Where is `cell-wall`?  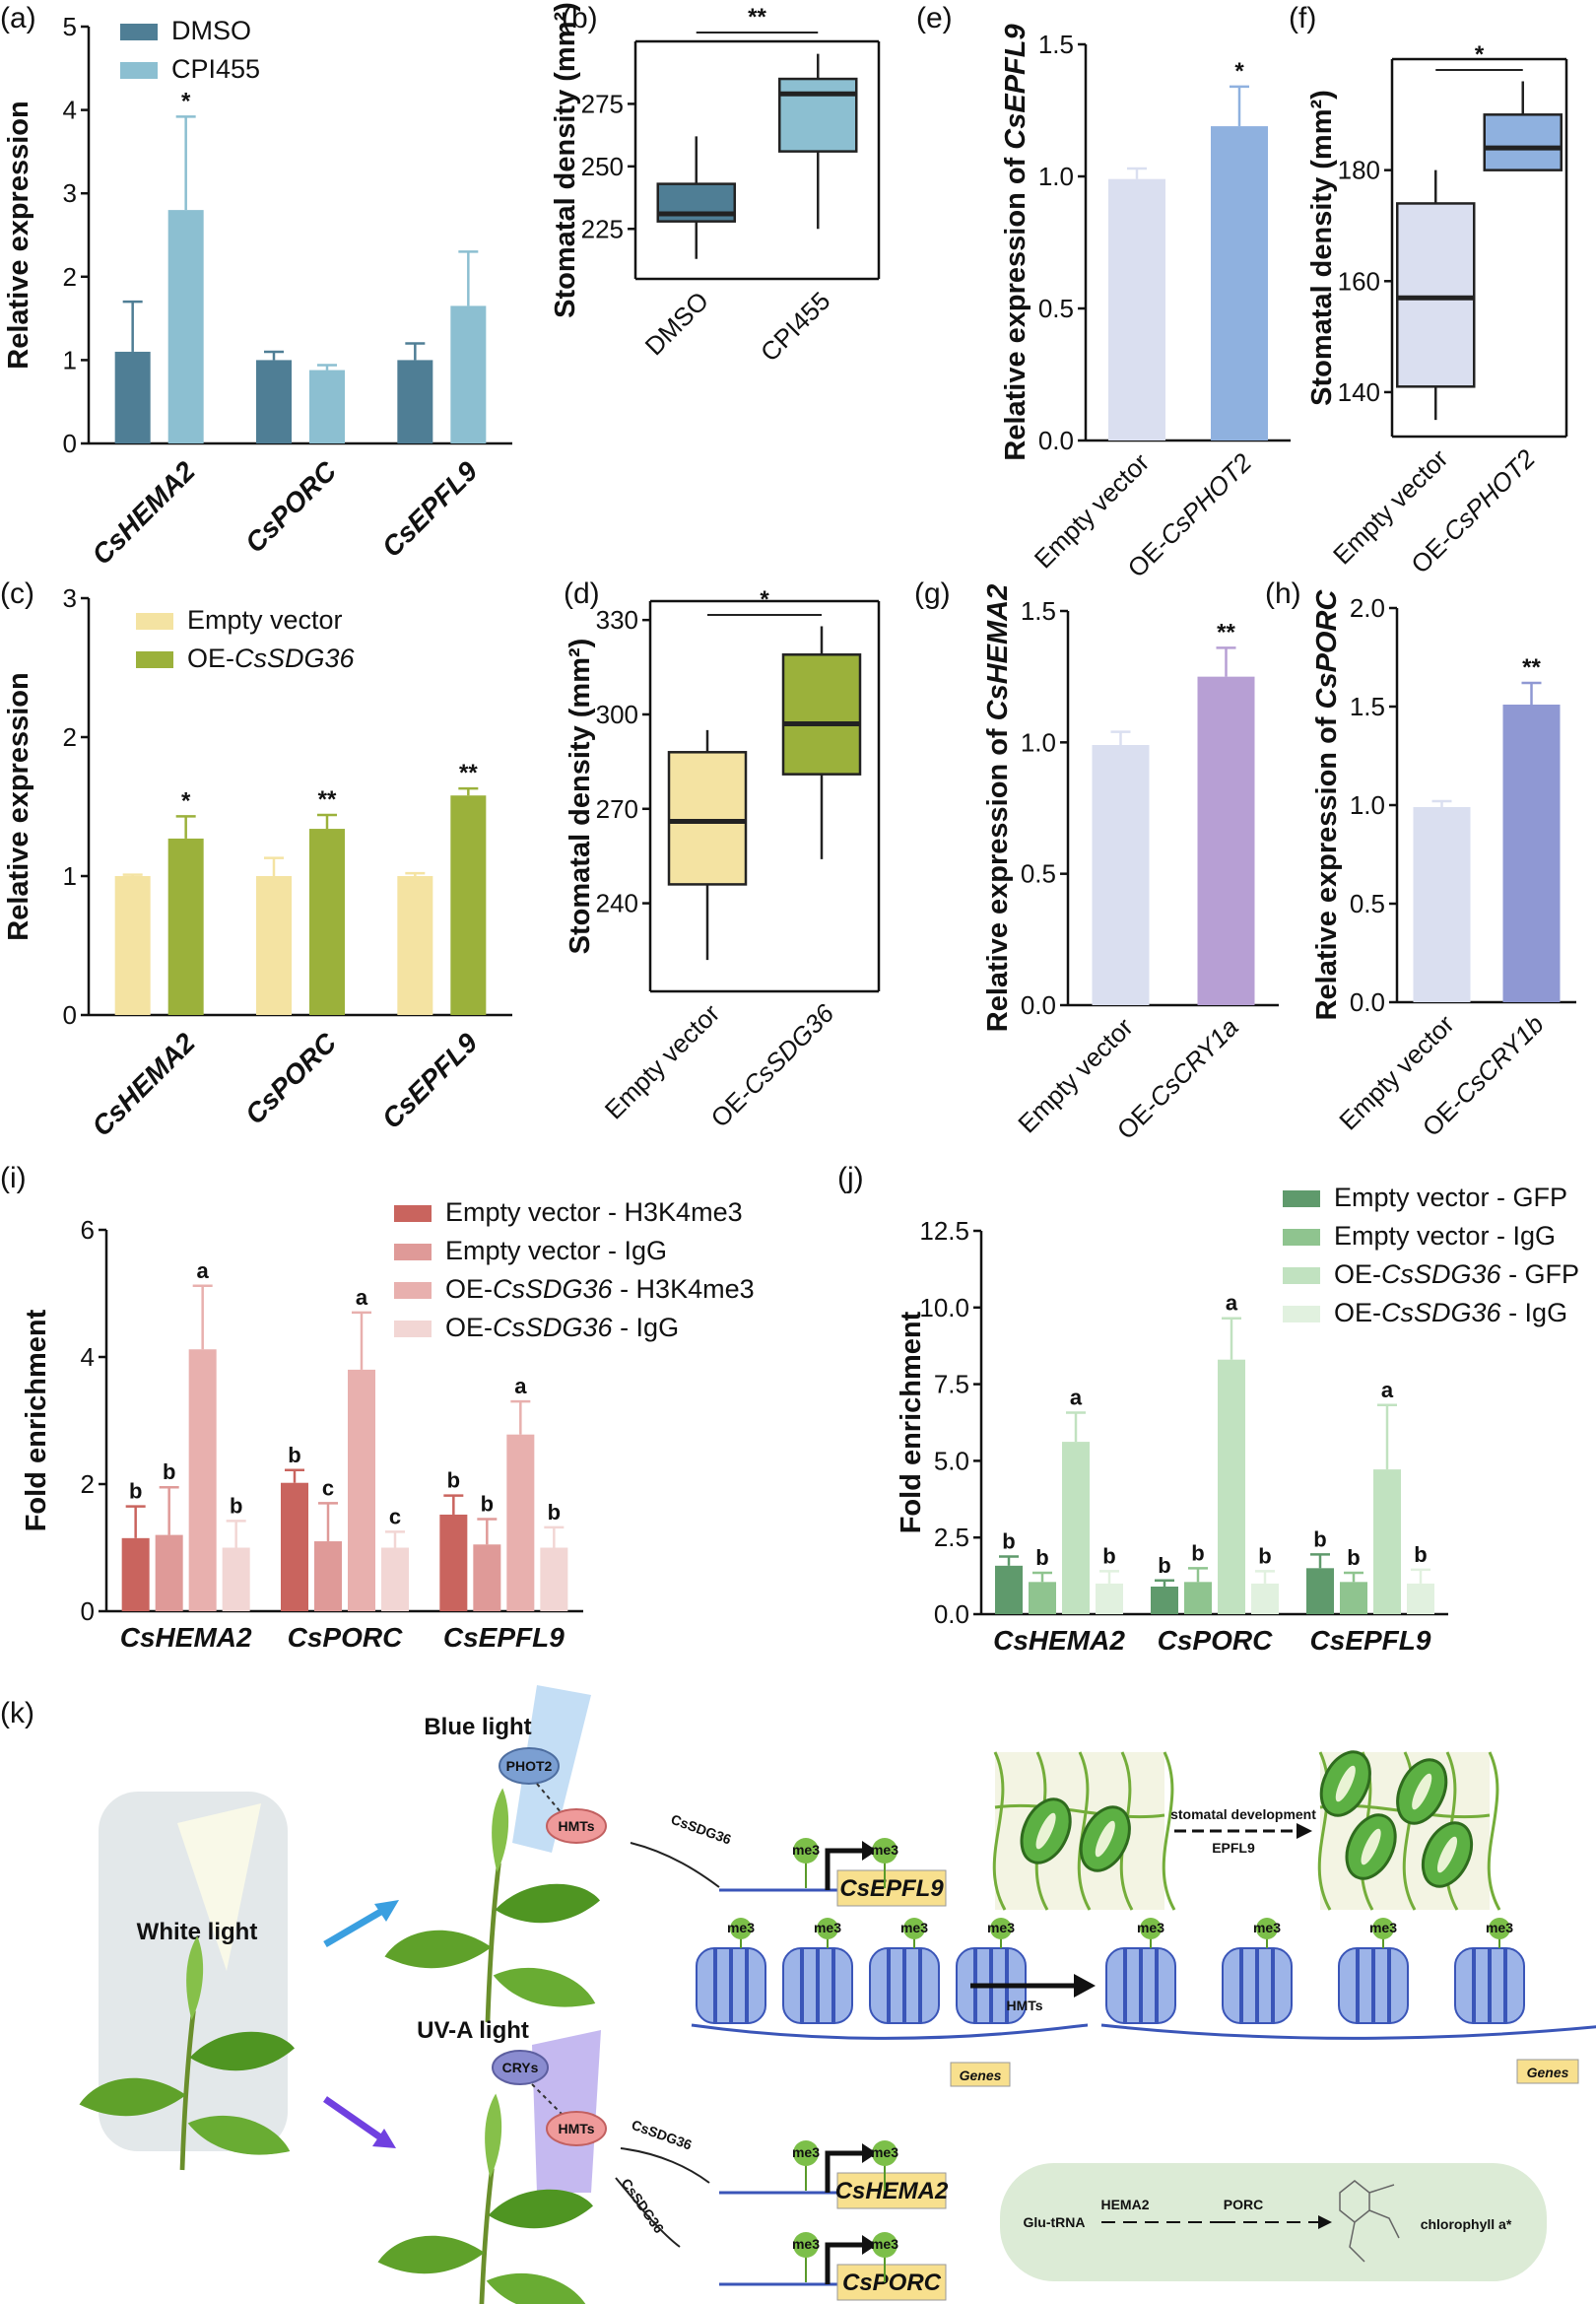 cell-wall is located at coordinates (1494, 1831).